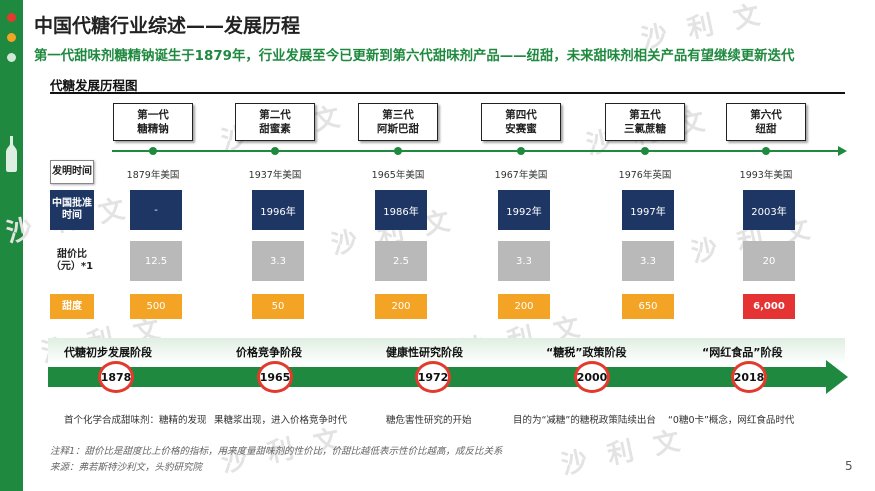 The height and width of the screenshot is (491, 875). Describe the element at coordinates (278, 306) in the screenshot. I see `sweetness-cell: 50` at that location.